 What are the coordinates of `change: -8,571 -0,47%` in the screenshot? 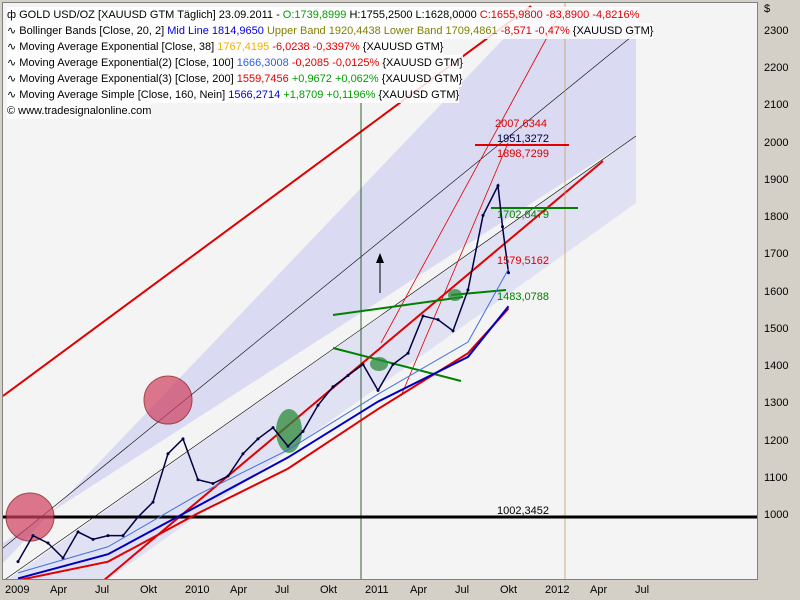 It's located at (535, 31).